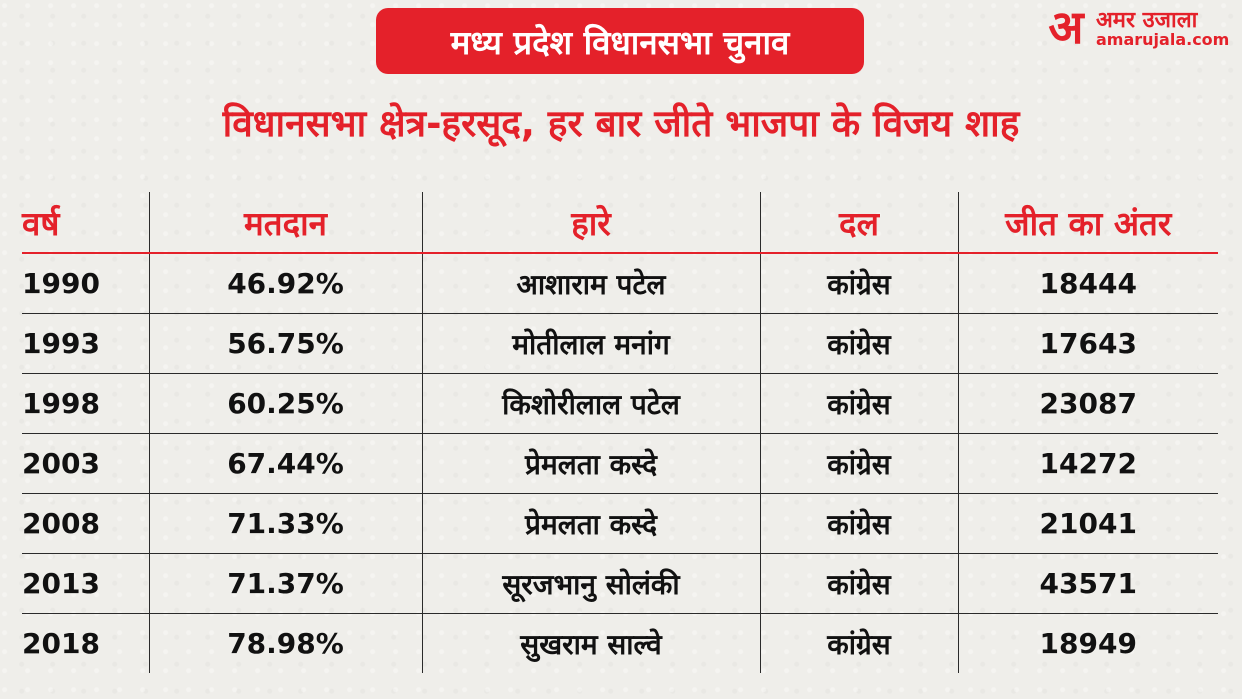 This screenshot has width=1242, height=699. I want to click on cell-lost-candidate: मोतीलाल मनांग, so click(590, 343).